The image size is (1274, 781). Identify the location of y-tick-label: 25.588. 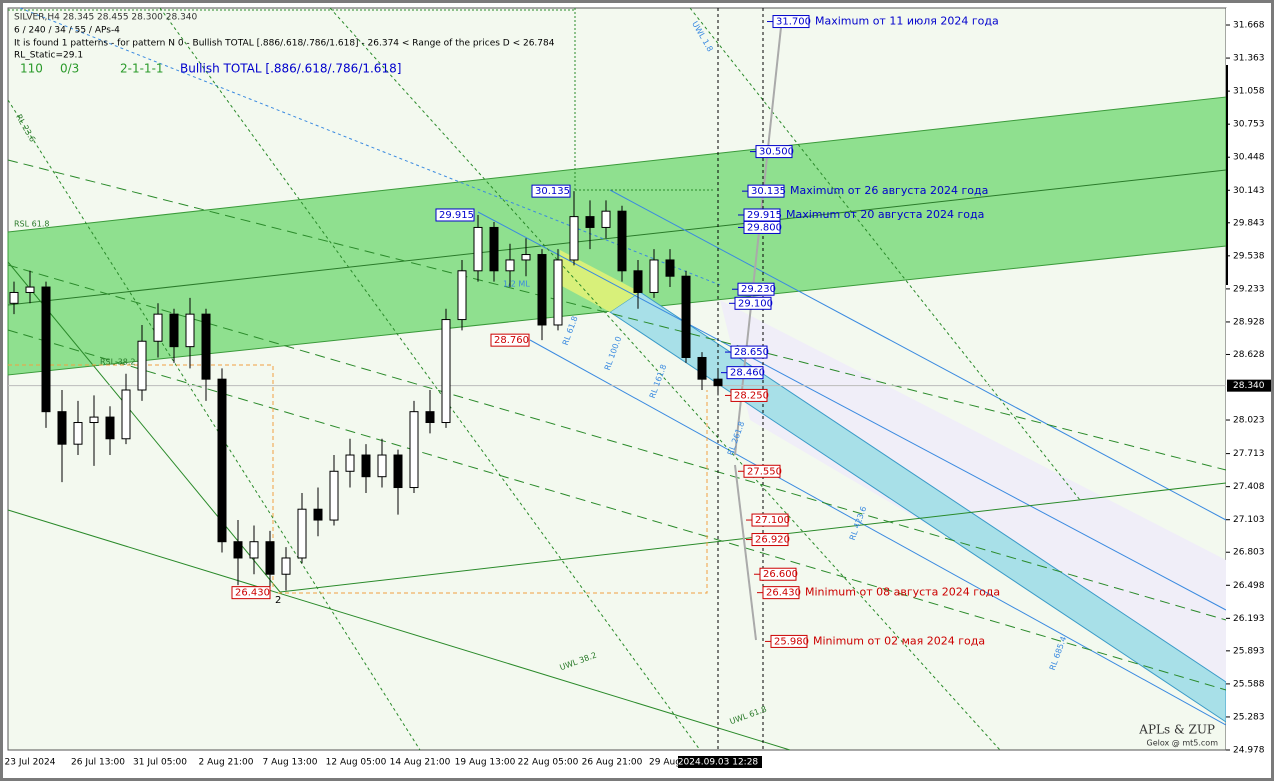
(1249, 684).